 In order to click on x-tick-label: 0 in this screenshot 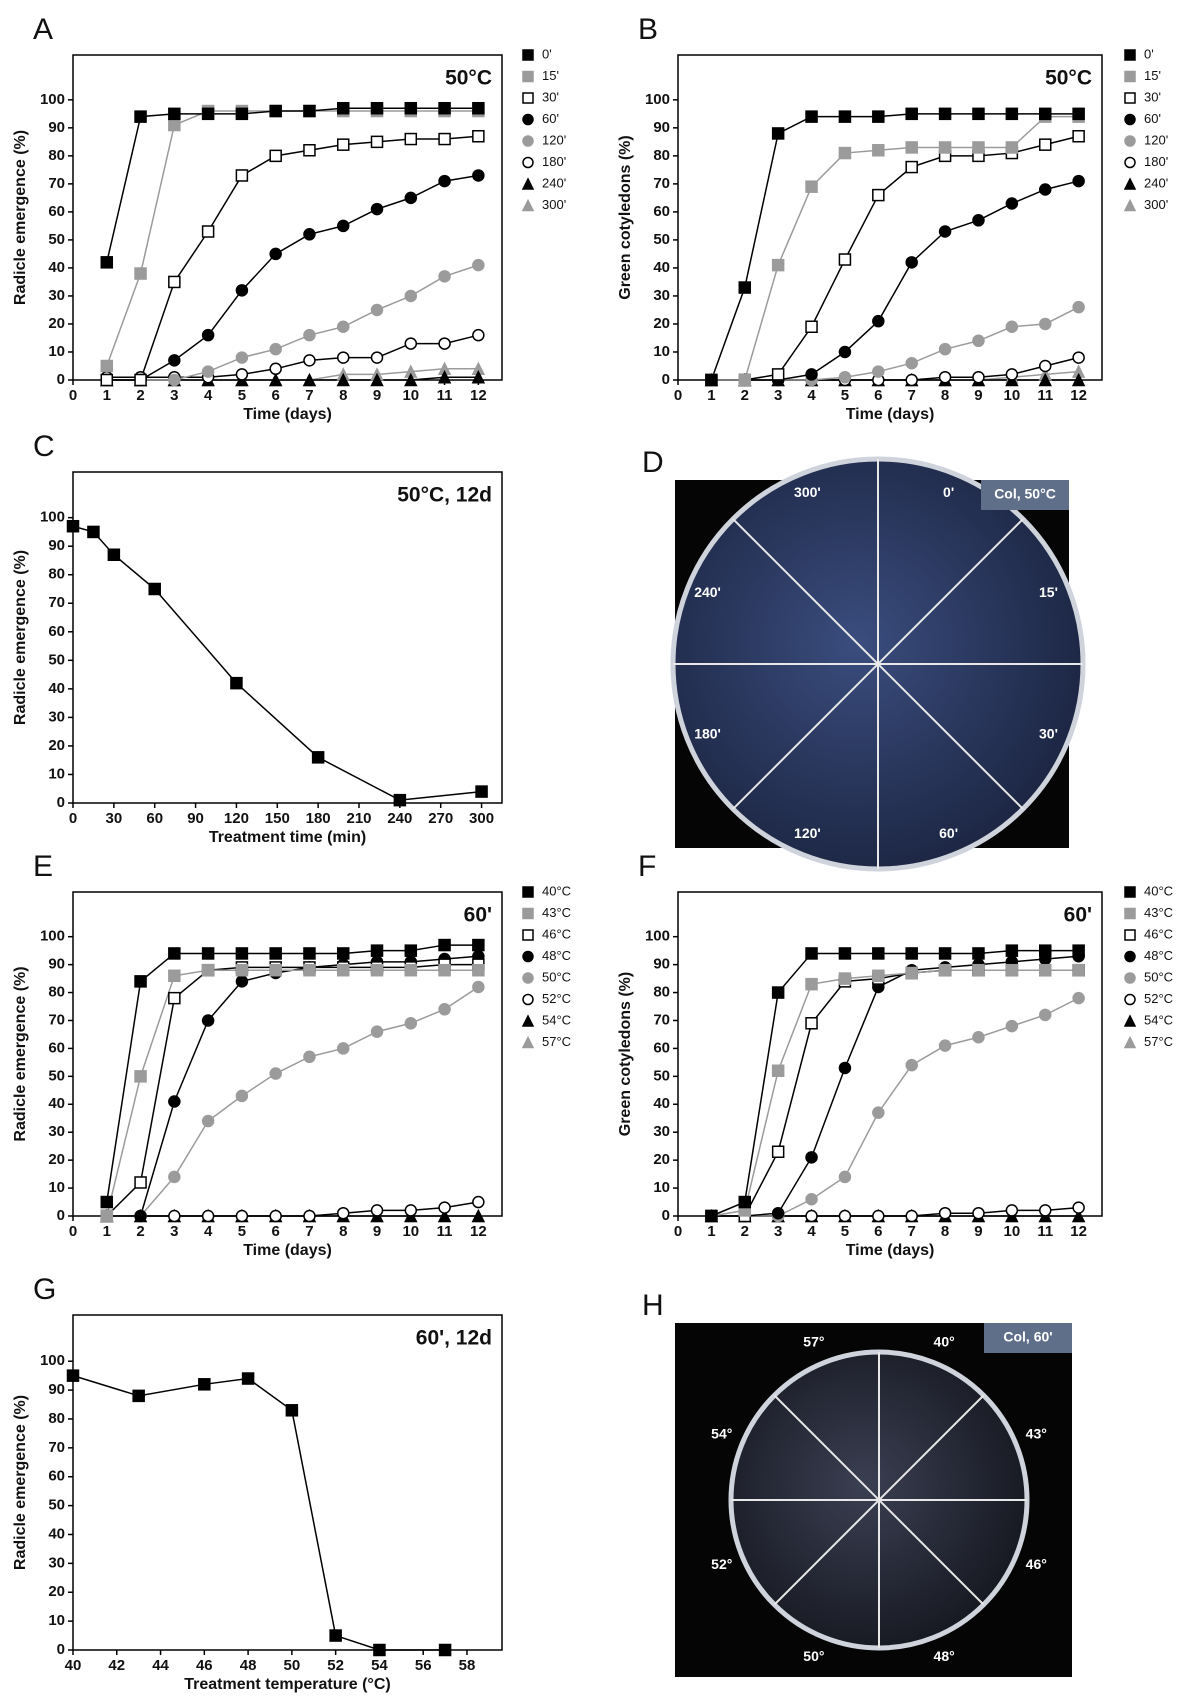, I will do `click(73, 395)`.